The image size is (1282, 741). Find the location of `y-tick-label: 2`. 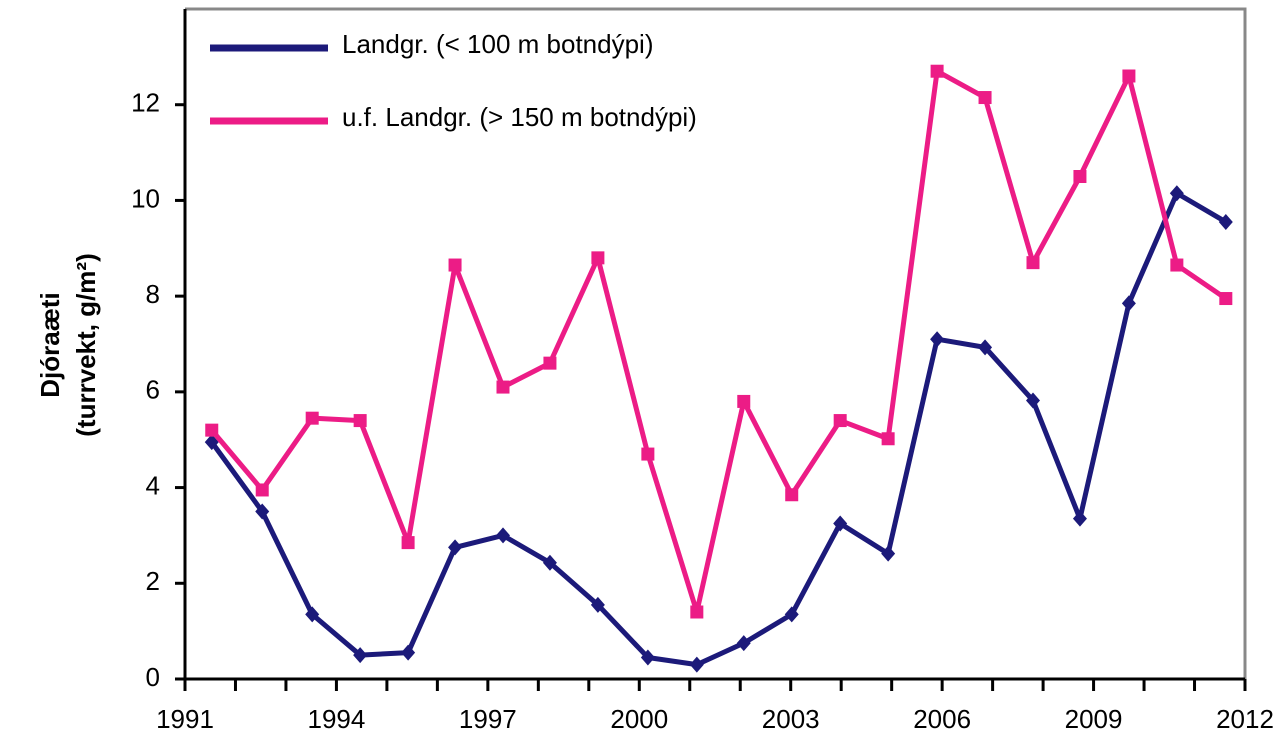

y-tick-label: 2 is located at coordinates (153, 581).